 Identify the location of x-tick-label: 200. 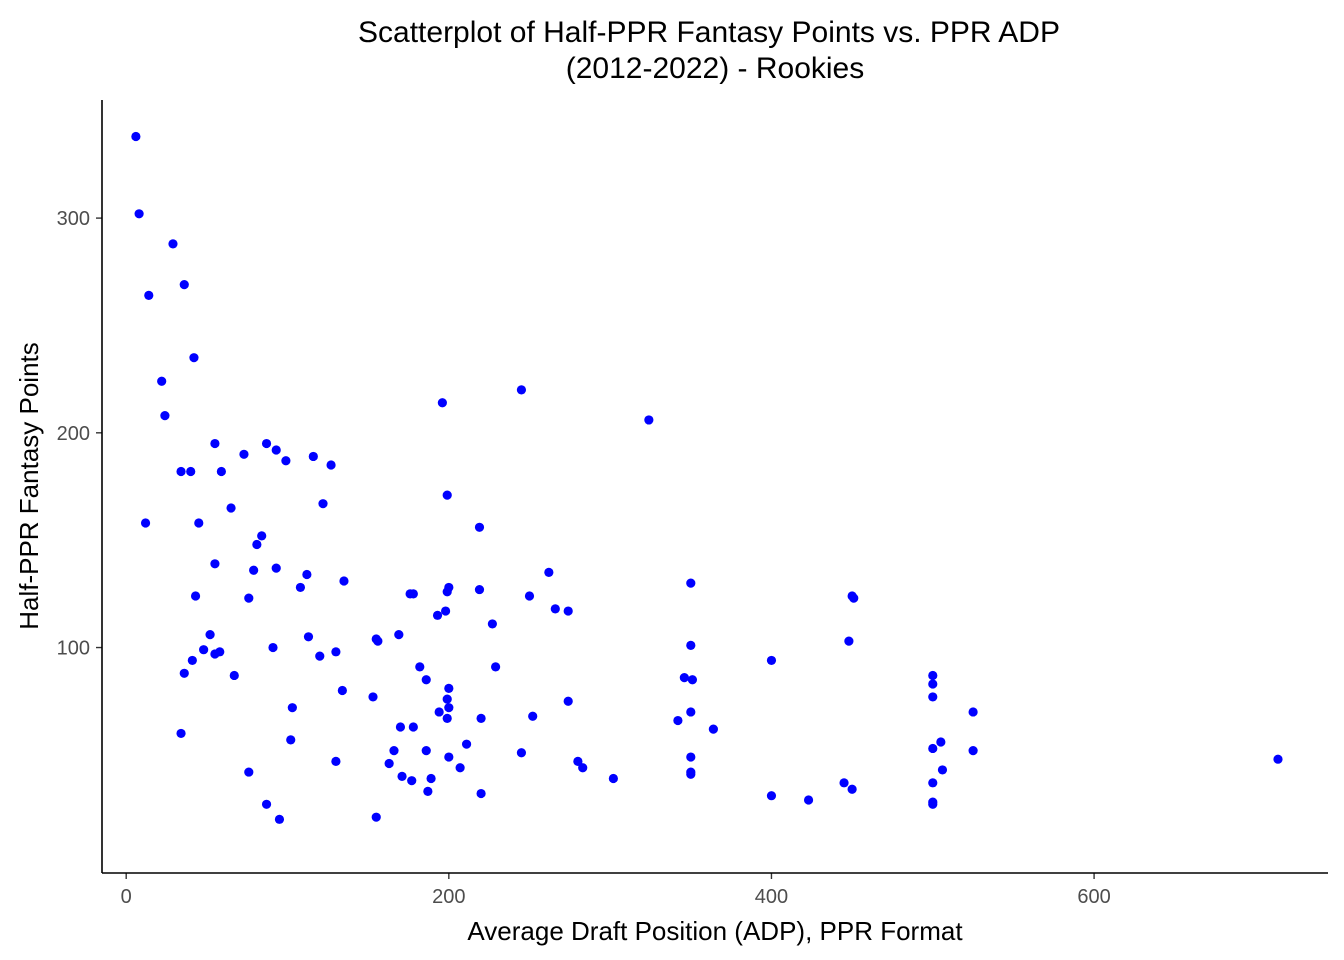
(448, 897).